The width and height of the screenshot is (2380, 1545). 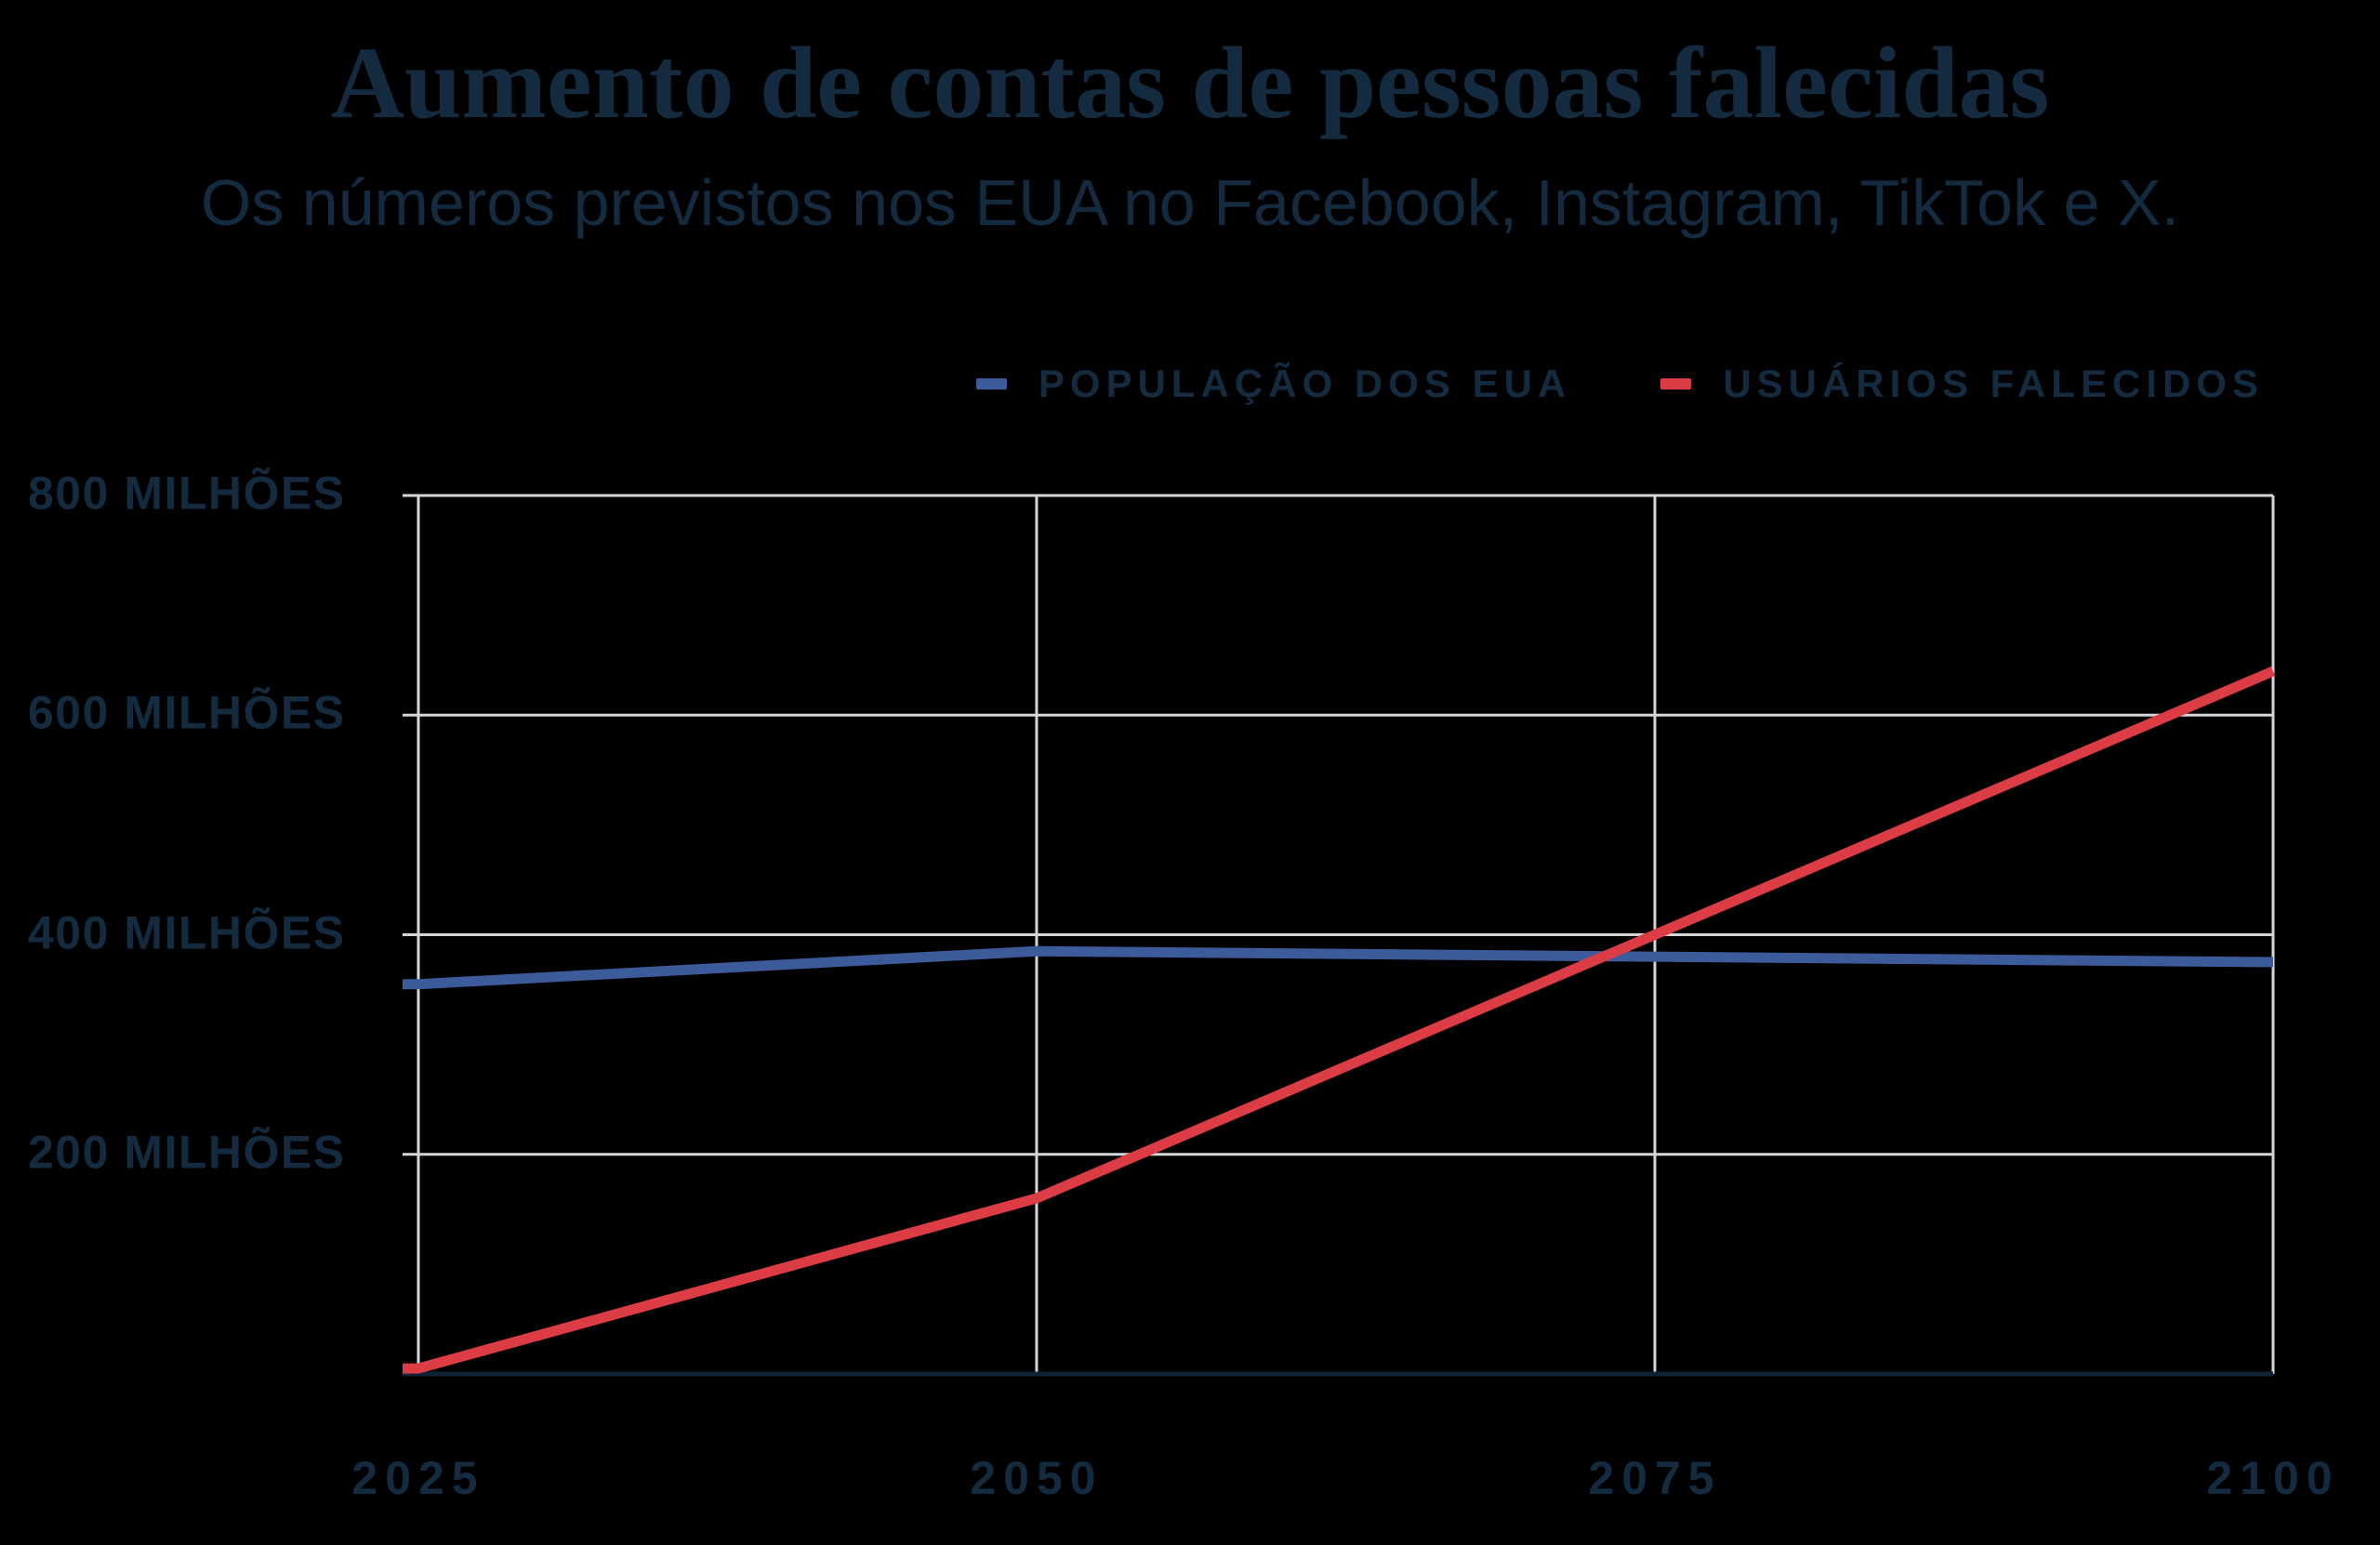 I want to click on legend-label-populacao: POPULAÇÃO DOS EUA, so click(x=1305, y=383).